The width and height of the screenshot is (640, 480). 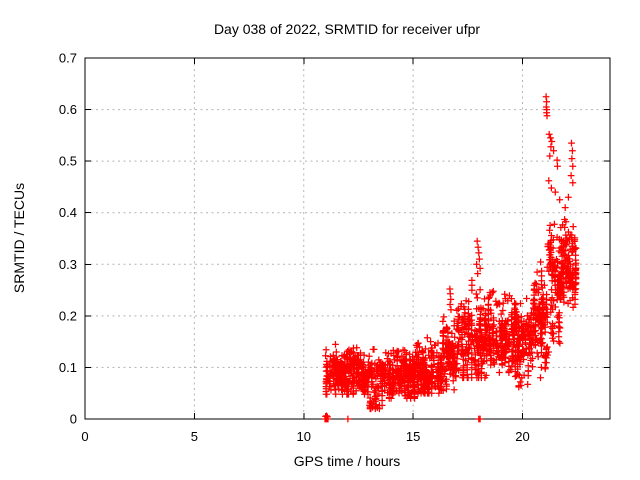 I want to click on y-tick-label: 0.4, so click(x=68, y=212).